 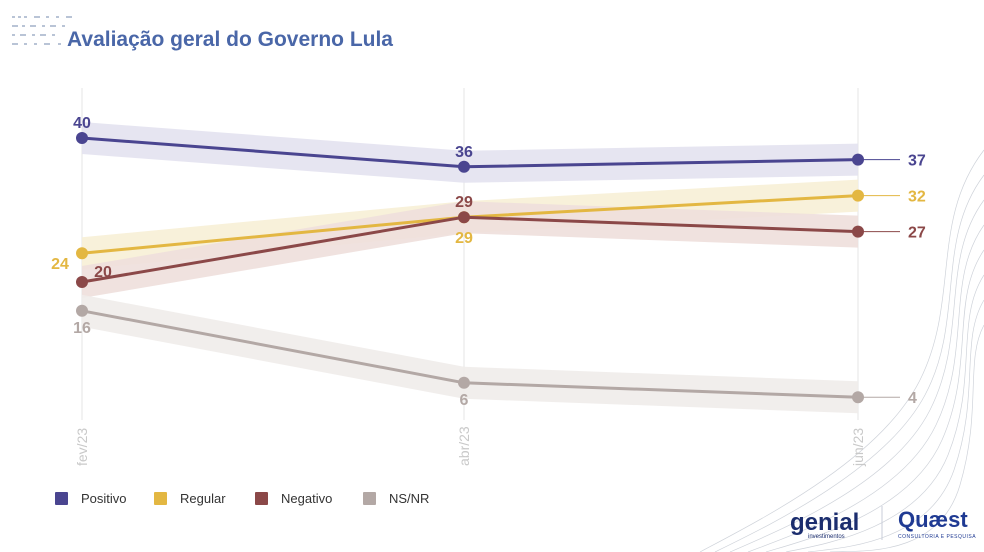 I want to click on genial-logo: genial investimentos, so click(x=824, y=524).